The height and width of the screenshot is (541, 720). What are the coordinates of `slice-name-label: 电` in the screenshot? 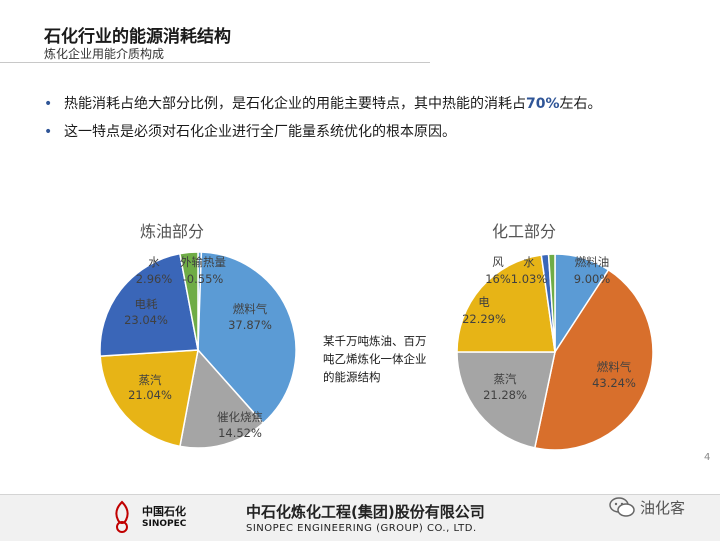 It's located at (484, 302).